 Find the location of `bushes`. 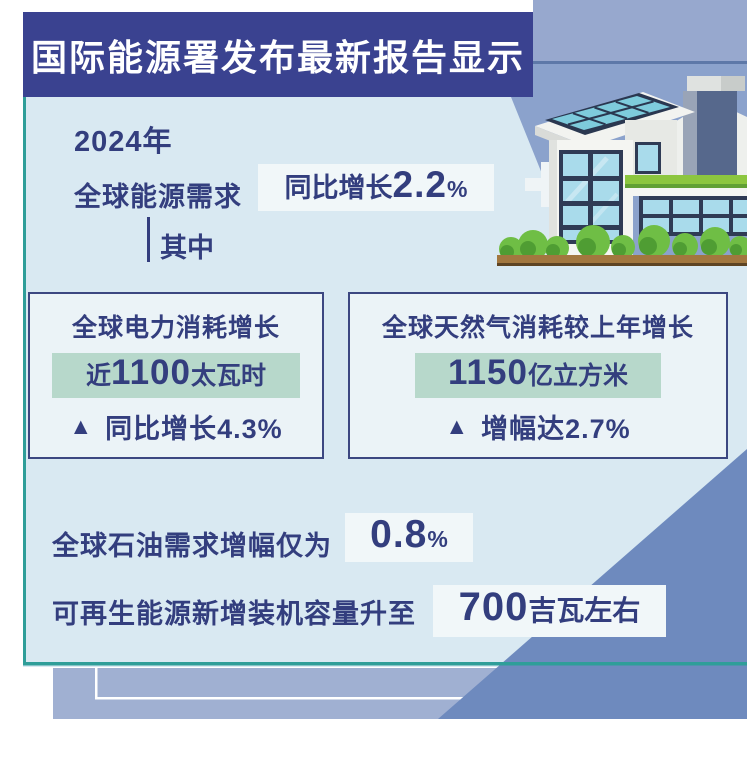

bushes is located at coordinates (623, 243).